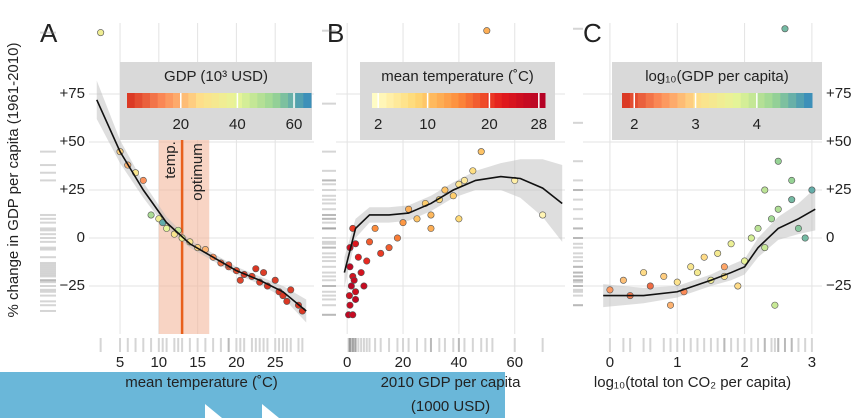  What do you see at coordinates (237, 124) in the screenshot?
I see `colorbar-tick-label: 40` at bounding box center [237, 124].